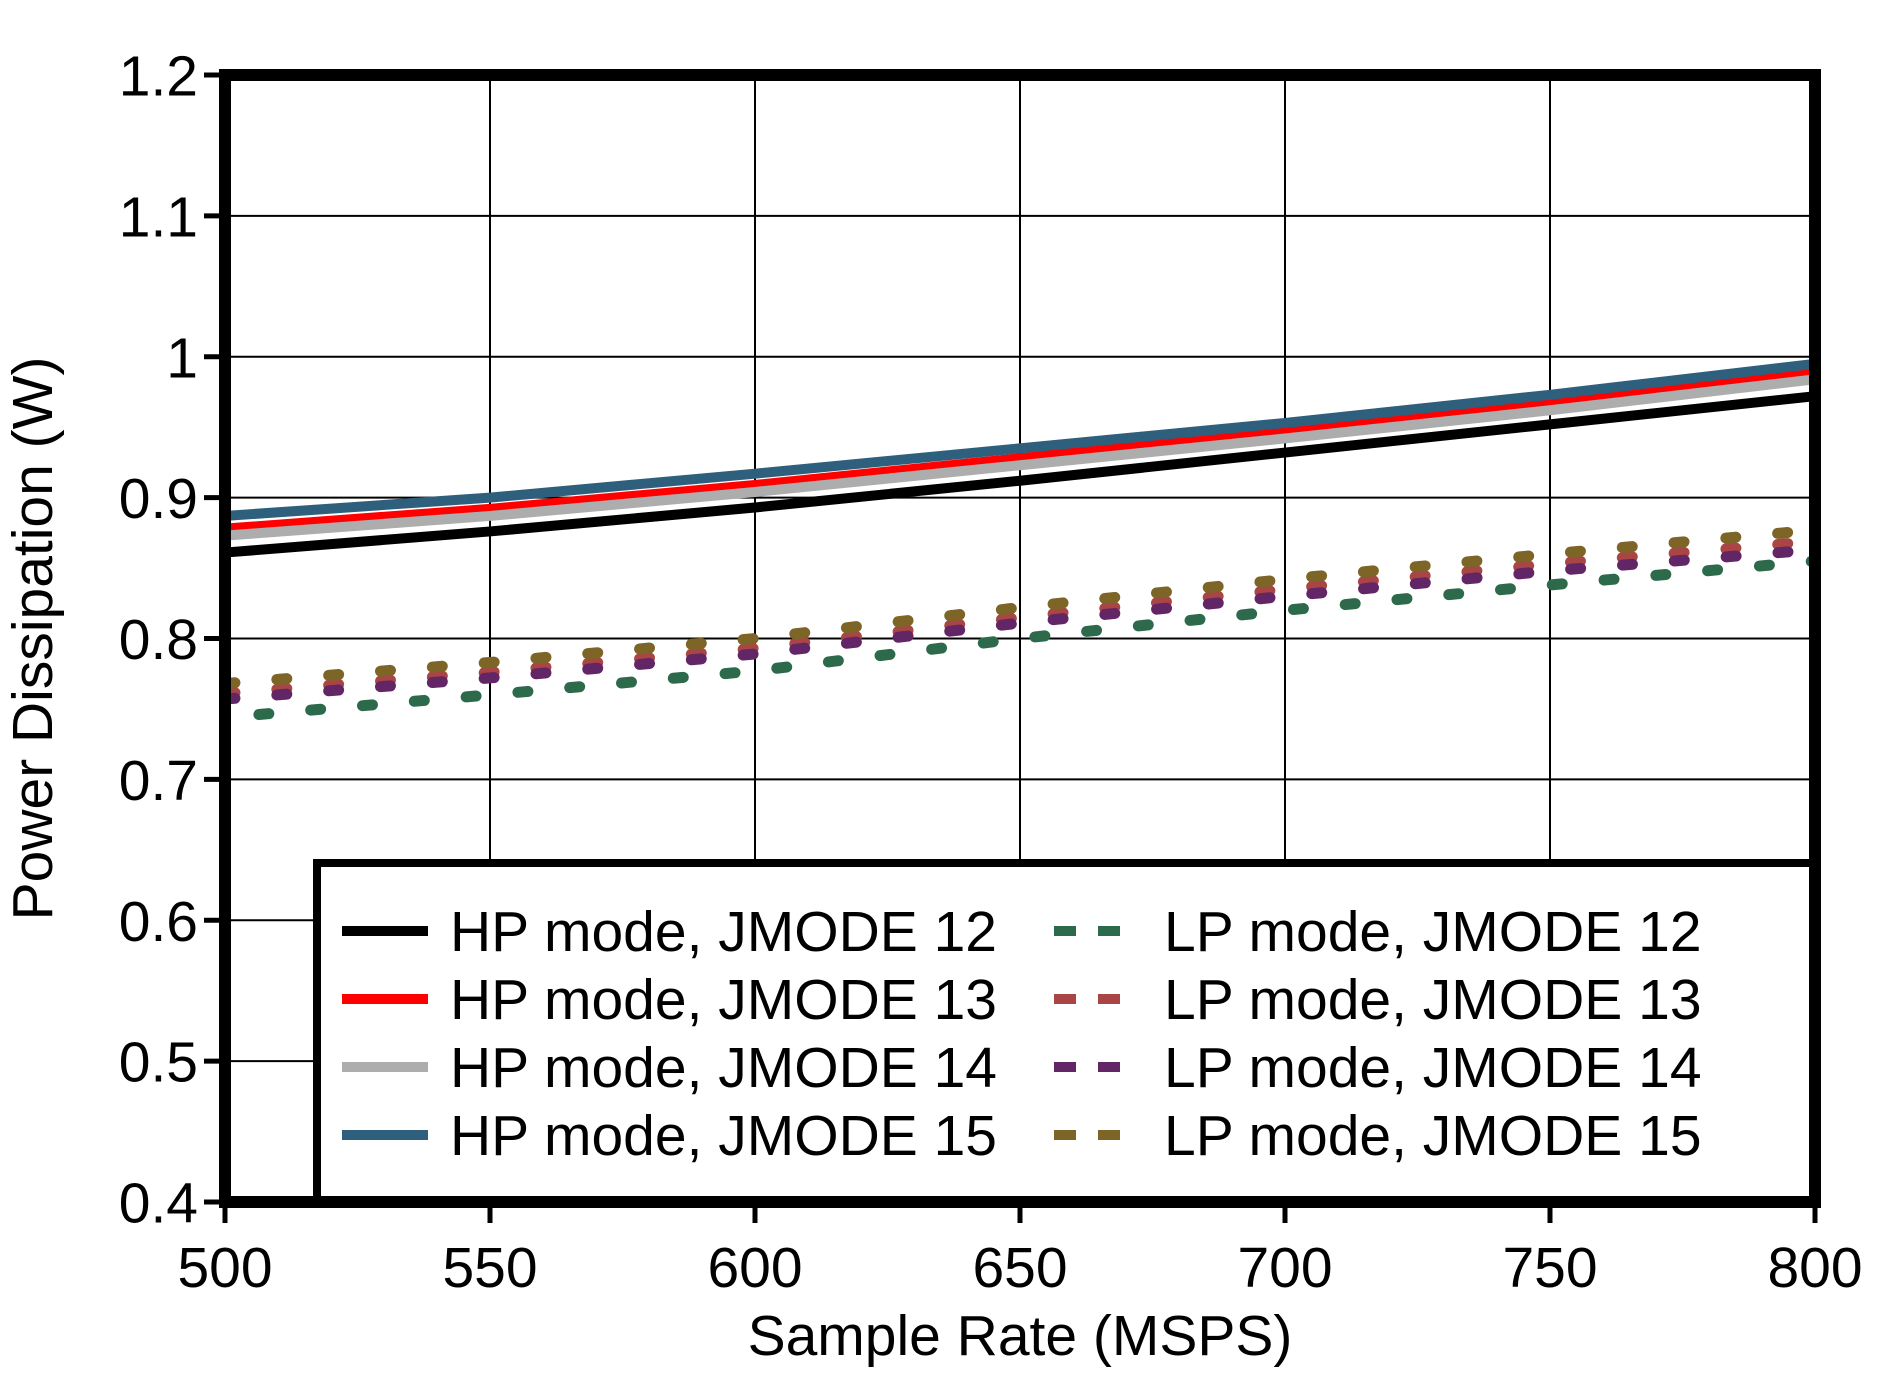 The image size is (1899, 1382). What do you see at coordinates (158, 217) in the screenshot?
I see `y-tick-label: 1.1` at bounding box center [158, 217].